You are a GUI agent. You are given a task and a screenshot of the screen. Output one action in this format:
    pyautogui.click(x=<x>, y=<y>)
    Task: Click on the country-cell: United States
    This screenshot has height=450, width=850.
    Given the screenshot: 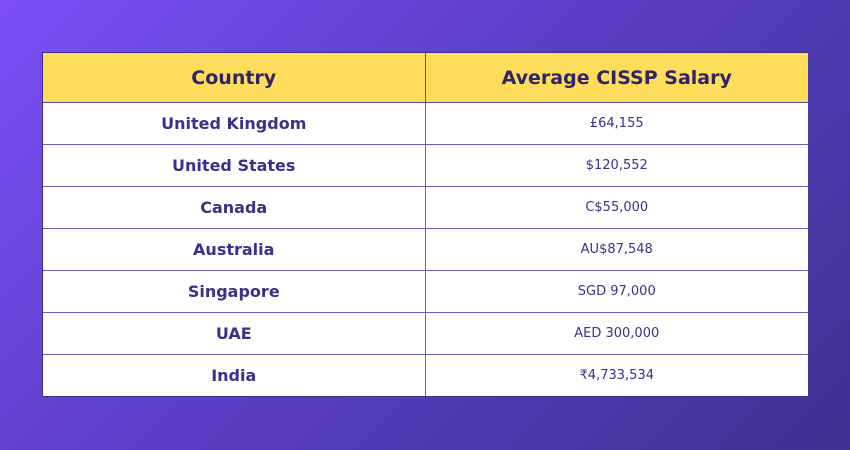 What is the action you would take?
    pyautogui.click(x=234, y=165)
    